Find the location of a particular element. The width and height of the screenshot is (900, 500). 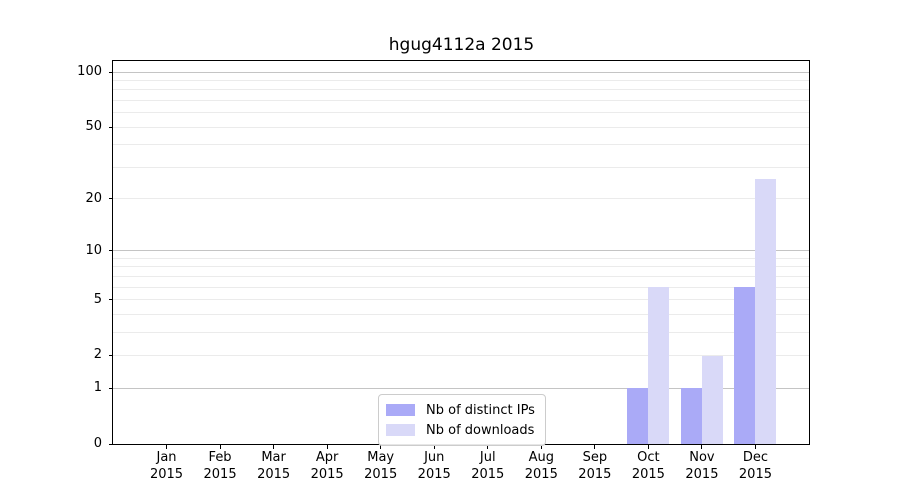

x-tick-label: Jun 2015 is located at coordinates (434, 466).